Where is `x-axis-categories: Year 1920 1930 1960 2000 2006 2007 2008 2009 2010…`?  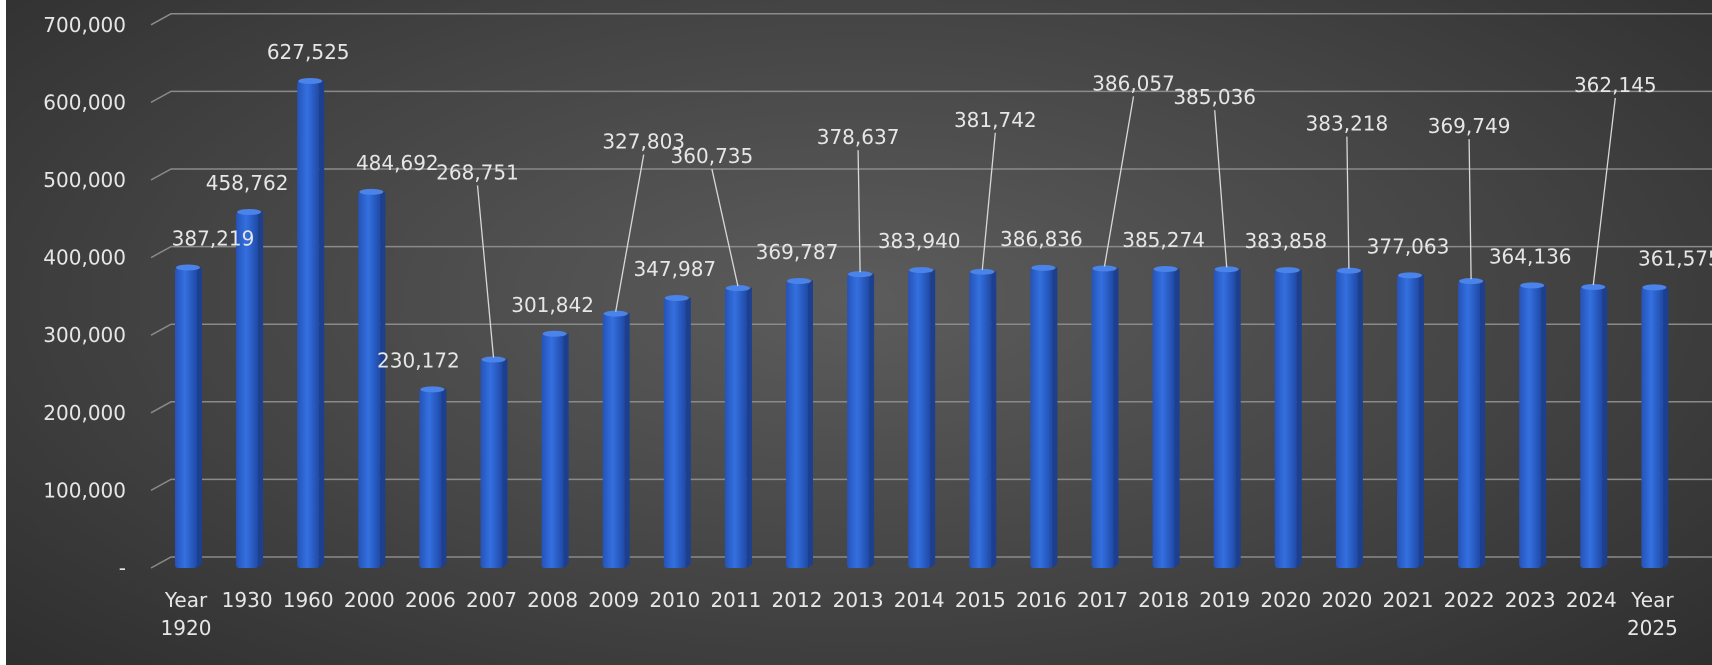
x-axis-categories: Year 1920 1930 1960 2000 2006 2007 2008 2009 2010… is located at coordinates (919, 614).